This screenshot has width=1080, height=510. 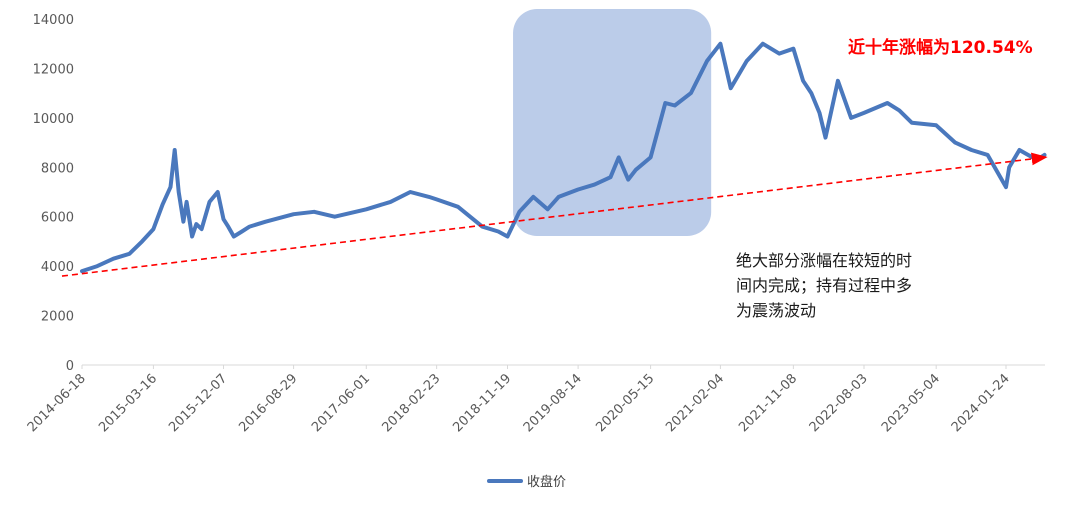 I want to click on note-annotation: 绝大部分涨幅在较短的时 间内完成；持有过程中多 为震荡波动, so click(x=851, y=285).